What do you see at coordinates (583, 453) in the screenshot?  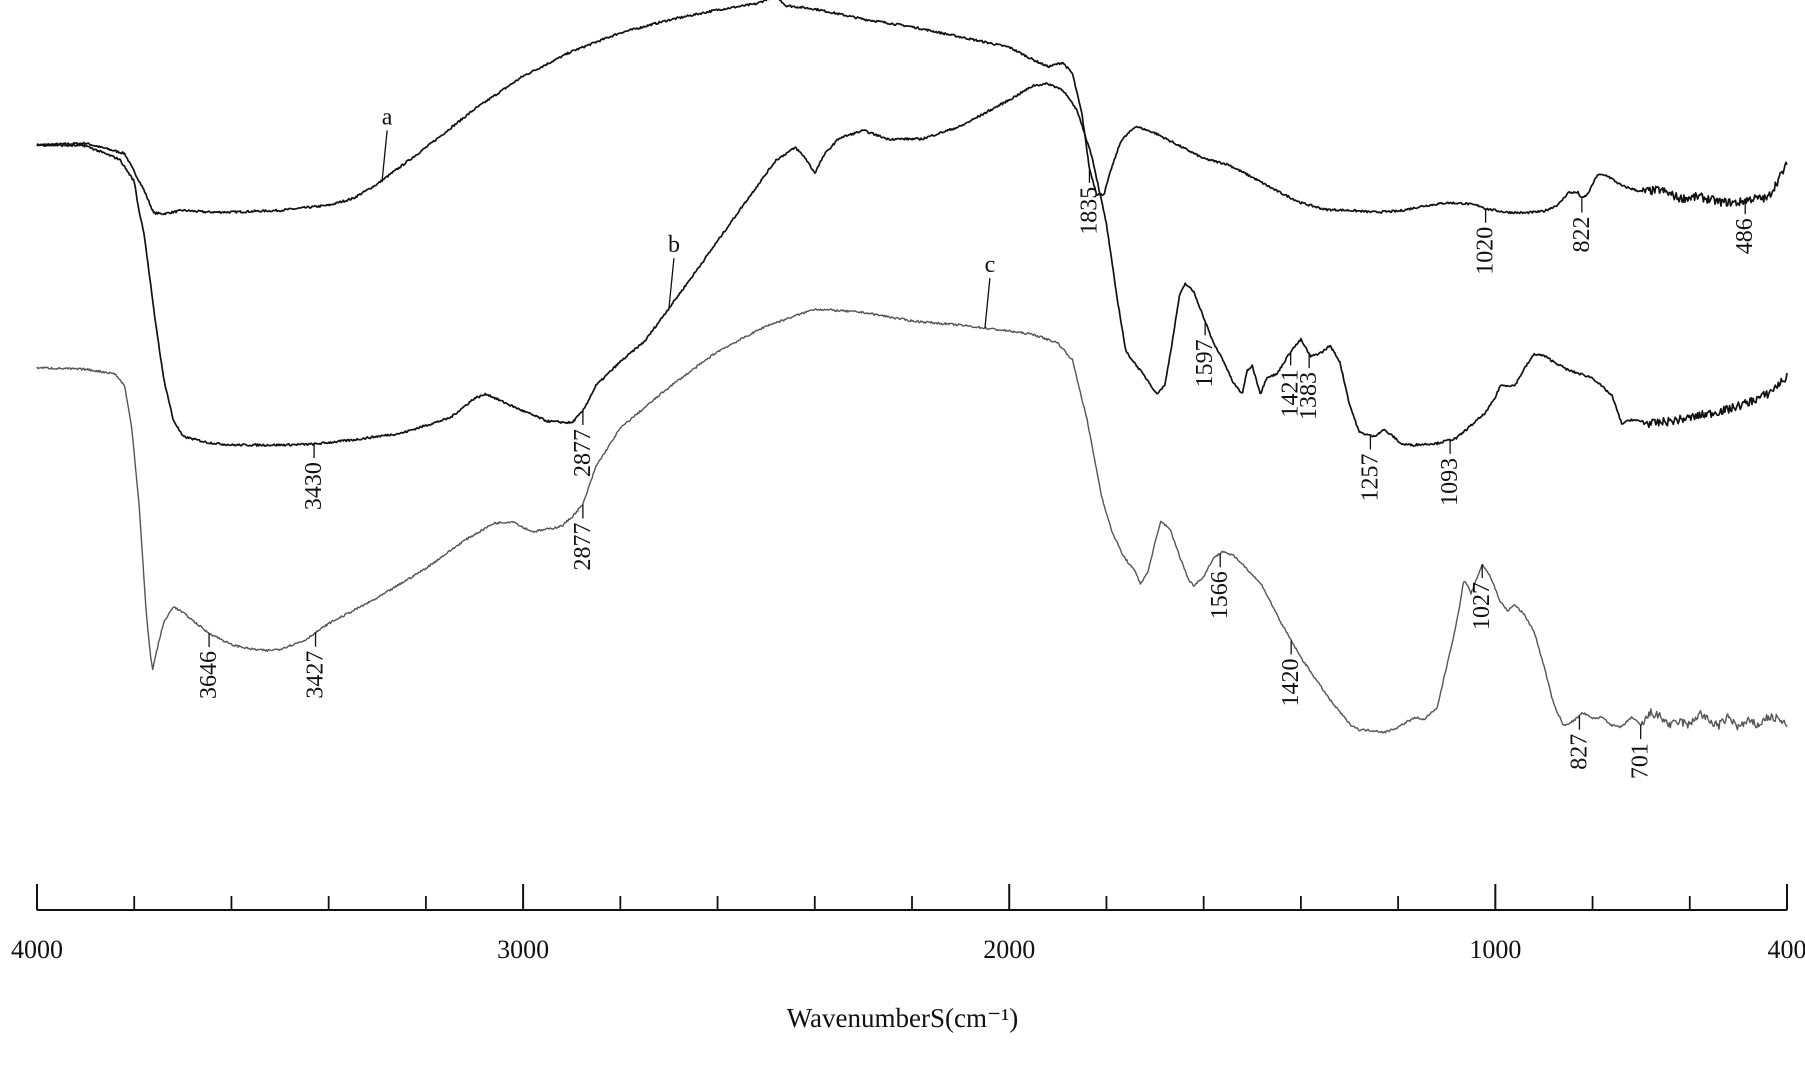 I see `peak-label-5: 2877` at bounding box center [583, 453].